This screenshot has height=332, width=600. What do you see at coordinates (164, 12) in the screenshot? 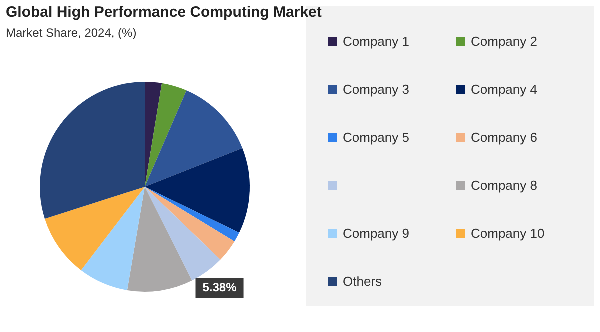
I see `chart-title: Global High Performance Computing Market` at bounding box center [164, 12].